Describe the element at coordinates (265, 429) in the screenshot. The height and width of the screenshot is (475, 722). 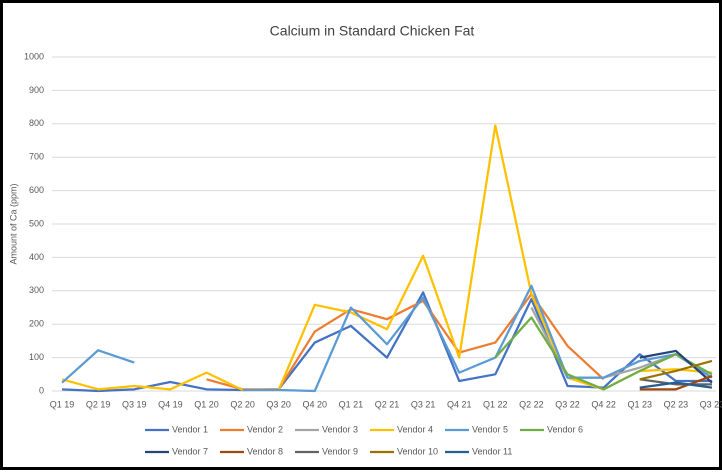
I see `legend-label: Vendor 2` at that location.